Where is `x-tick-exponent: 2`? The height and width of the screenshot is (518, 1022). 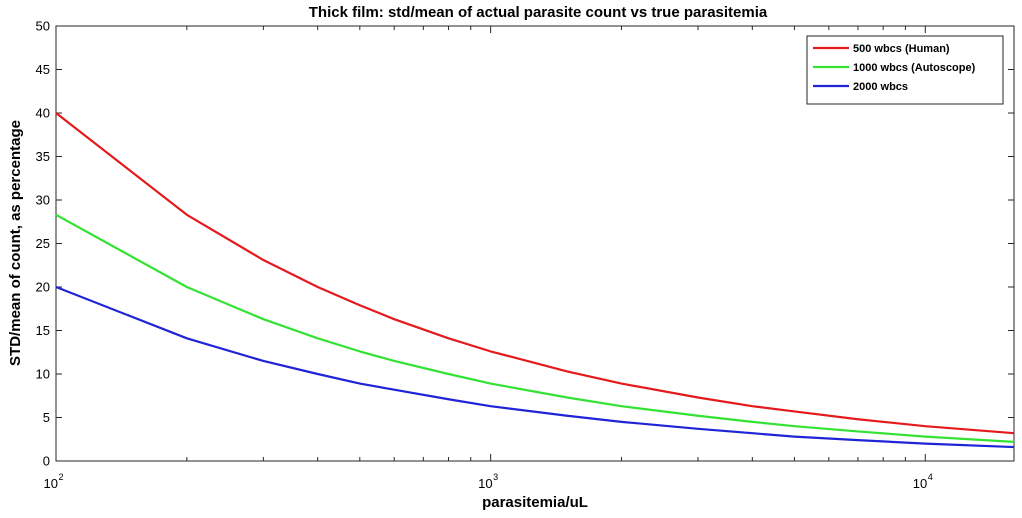
x-tick-exponent: 2 is located at coordinates (61, 477).